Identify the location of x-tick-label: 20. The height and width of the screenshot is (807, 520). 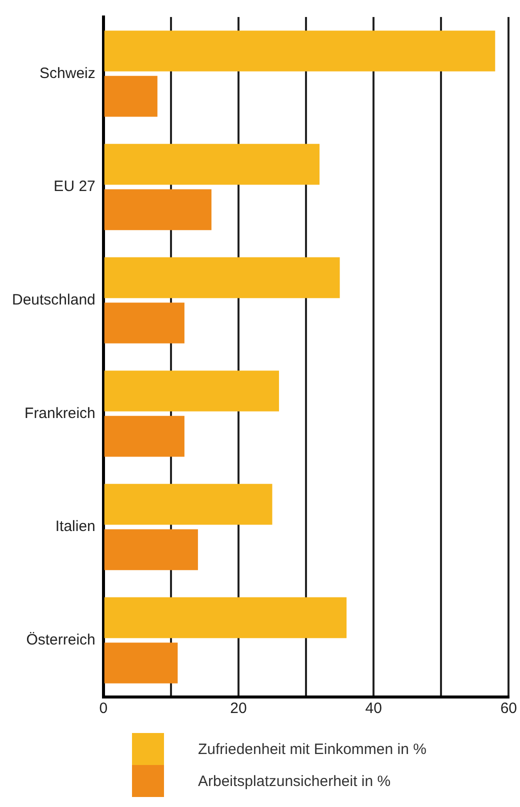
(238, 709).